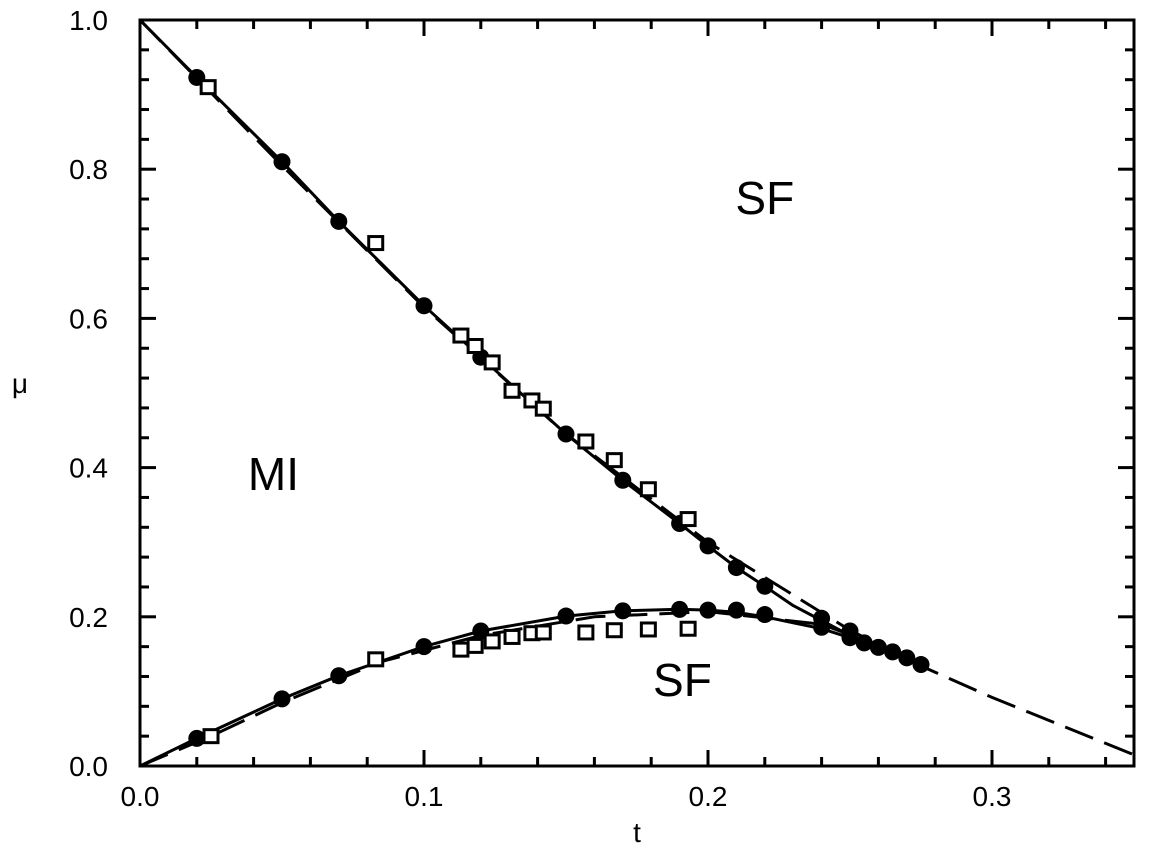 Image resolution: width=1156 pixels, height=859 pixels. What do you see at coordinates (88, 766) in the screenshot?
I see `y-tick-label: 0.0` at bounding box center [88, 766].